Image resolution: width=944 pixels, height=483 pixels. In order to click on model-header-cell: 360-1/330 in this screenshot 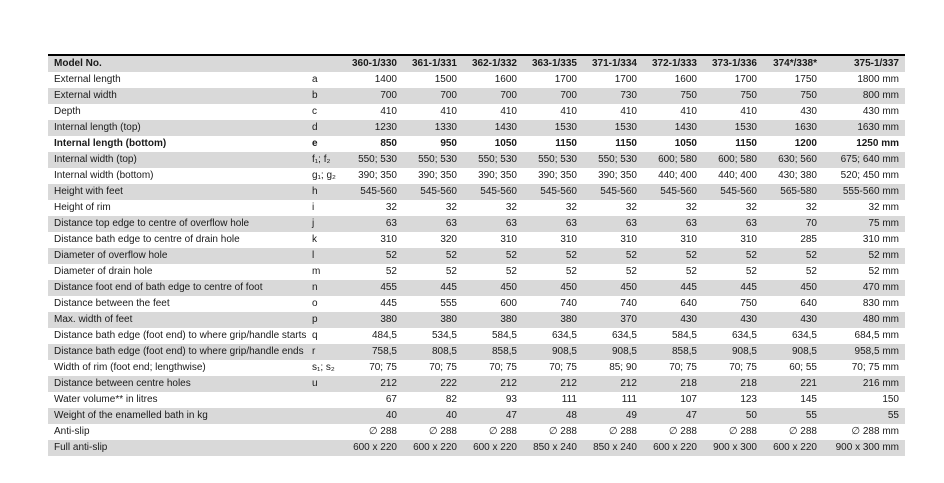, I will do `click(374, 63)`.